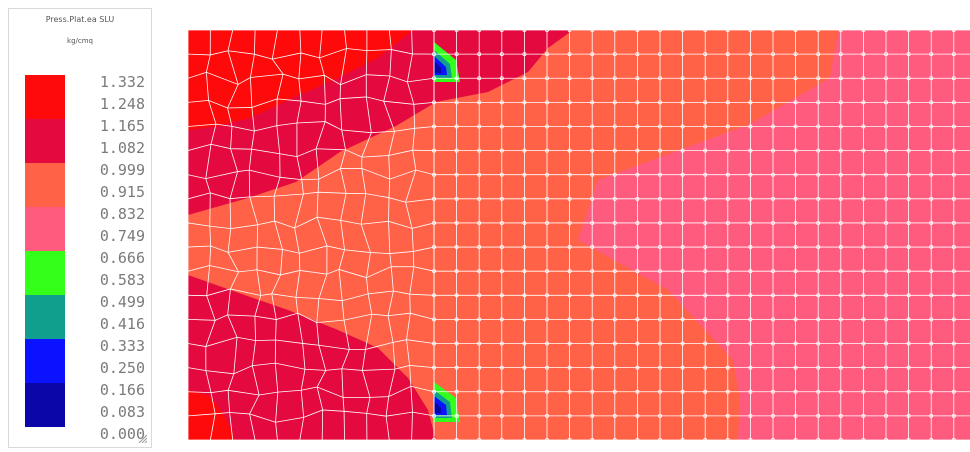 The image size is (970, 452). What do you see at coordinates (122, 302) in the screenshot?
I see `scale-value: 0.499` at bounding box center [122, 302].